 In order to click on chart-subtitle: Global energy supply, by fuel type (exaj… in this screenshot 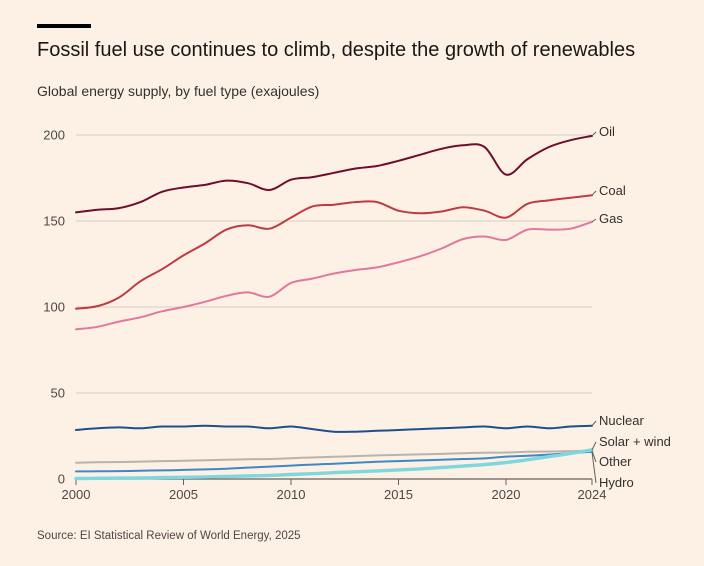, I will do `click(178, 91)`.